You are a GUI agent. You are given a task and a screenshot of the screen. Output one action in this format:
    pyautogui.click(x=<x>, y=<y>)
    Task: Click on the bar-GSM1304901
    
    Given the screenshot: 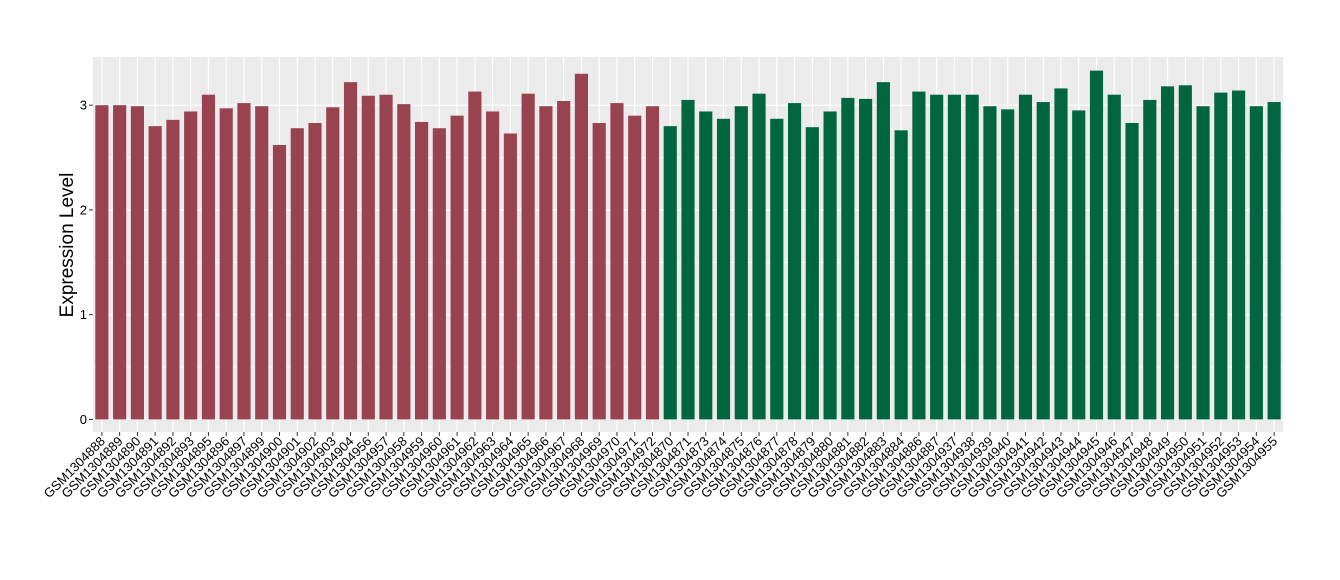 What is the action you would take?
    pyautogui.click(x=297, y=274)
    